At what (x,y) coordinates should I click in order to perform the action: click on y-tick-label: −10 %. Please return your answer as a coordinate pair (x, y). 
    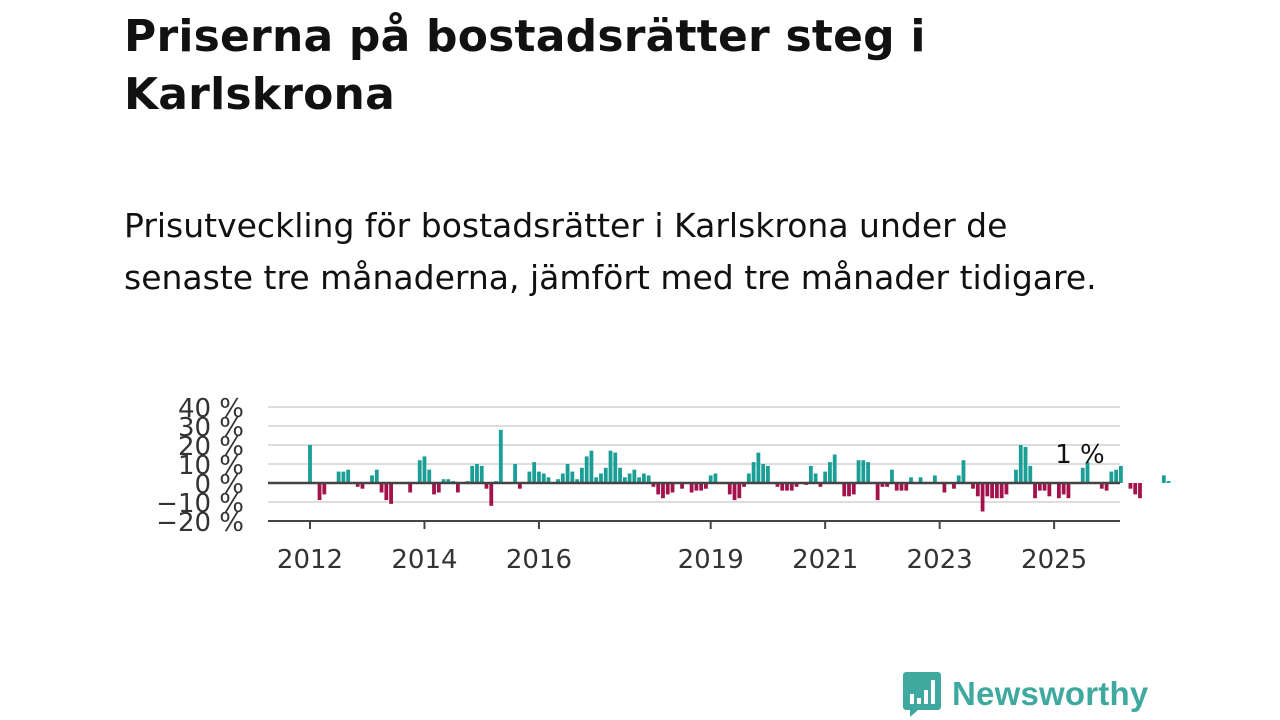
    Looking at the image, I should click on (200, 504).